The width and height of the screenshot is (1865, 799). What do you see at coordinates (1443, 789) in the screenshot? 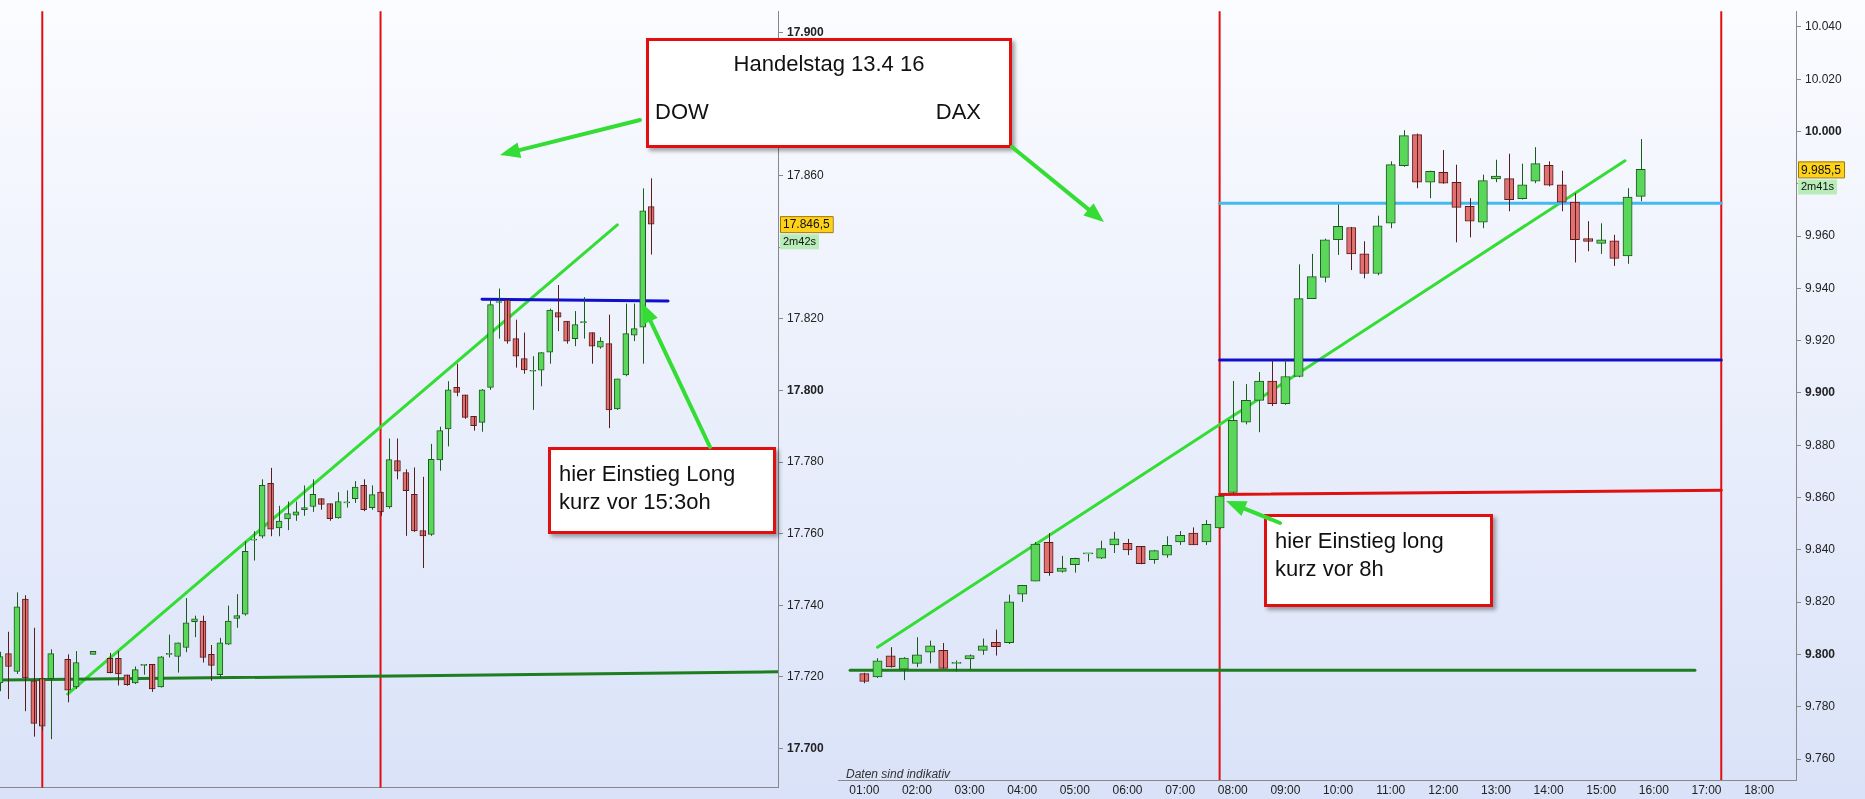
I see `x-tick-label: 12:00` at bounding box center [1443, 789].